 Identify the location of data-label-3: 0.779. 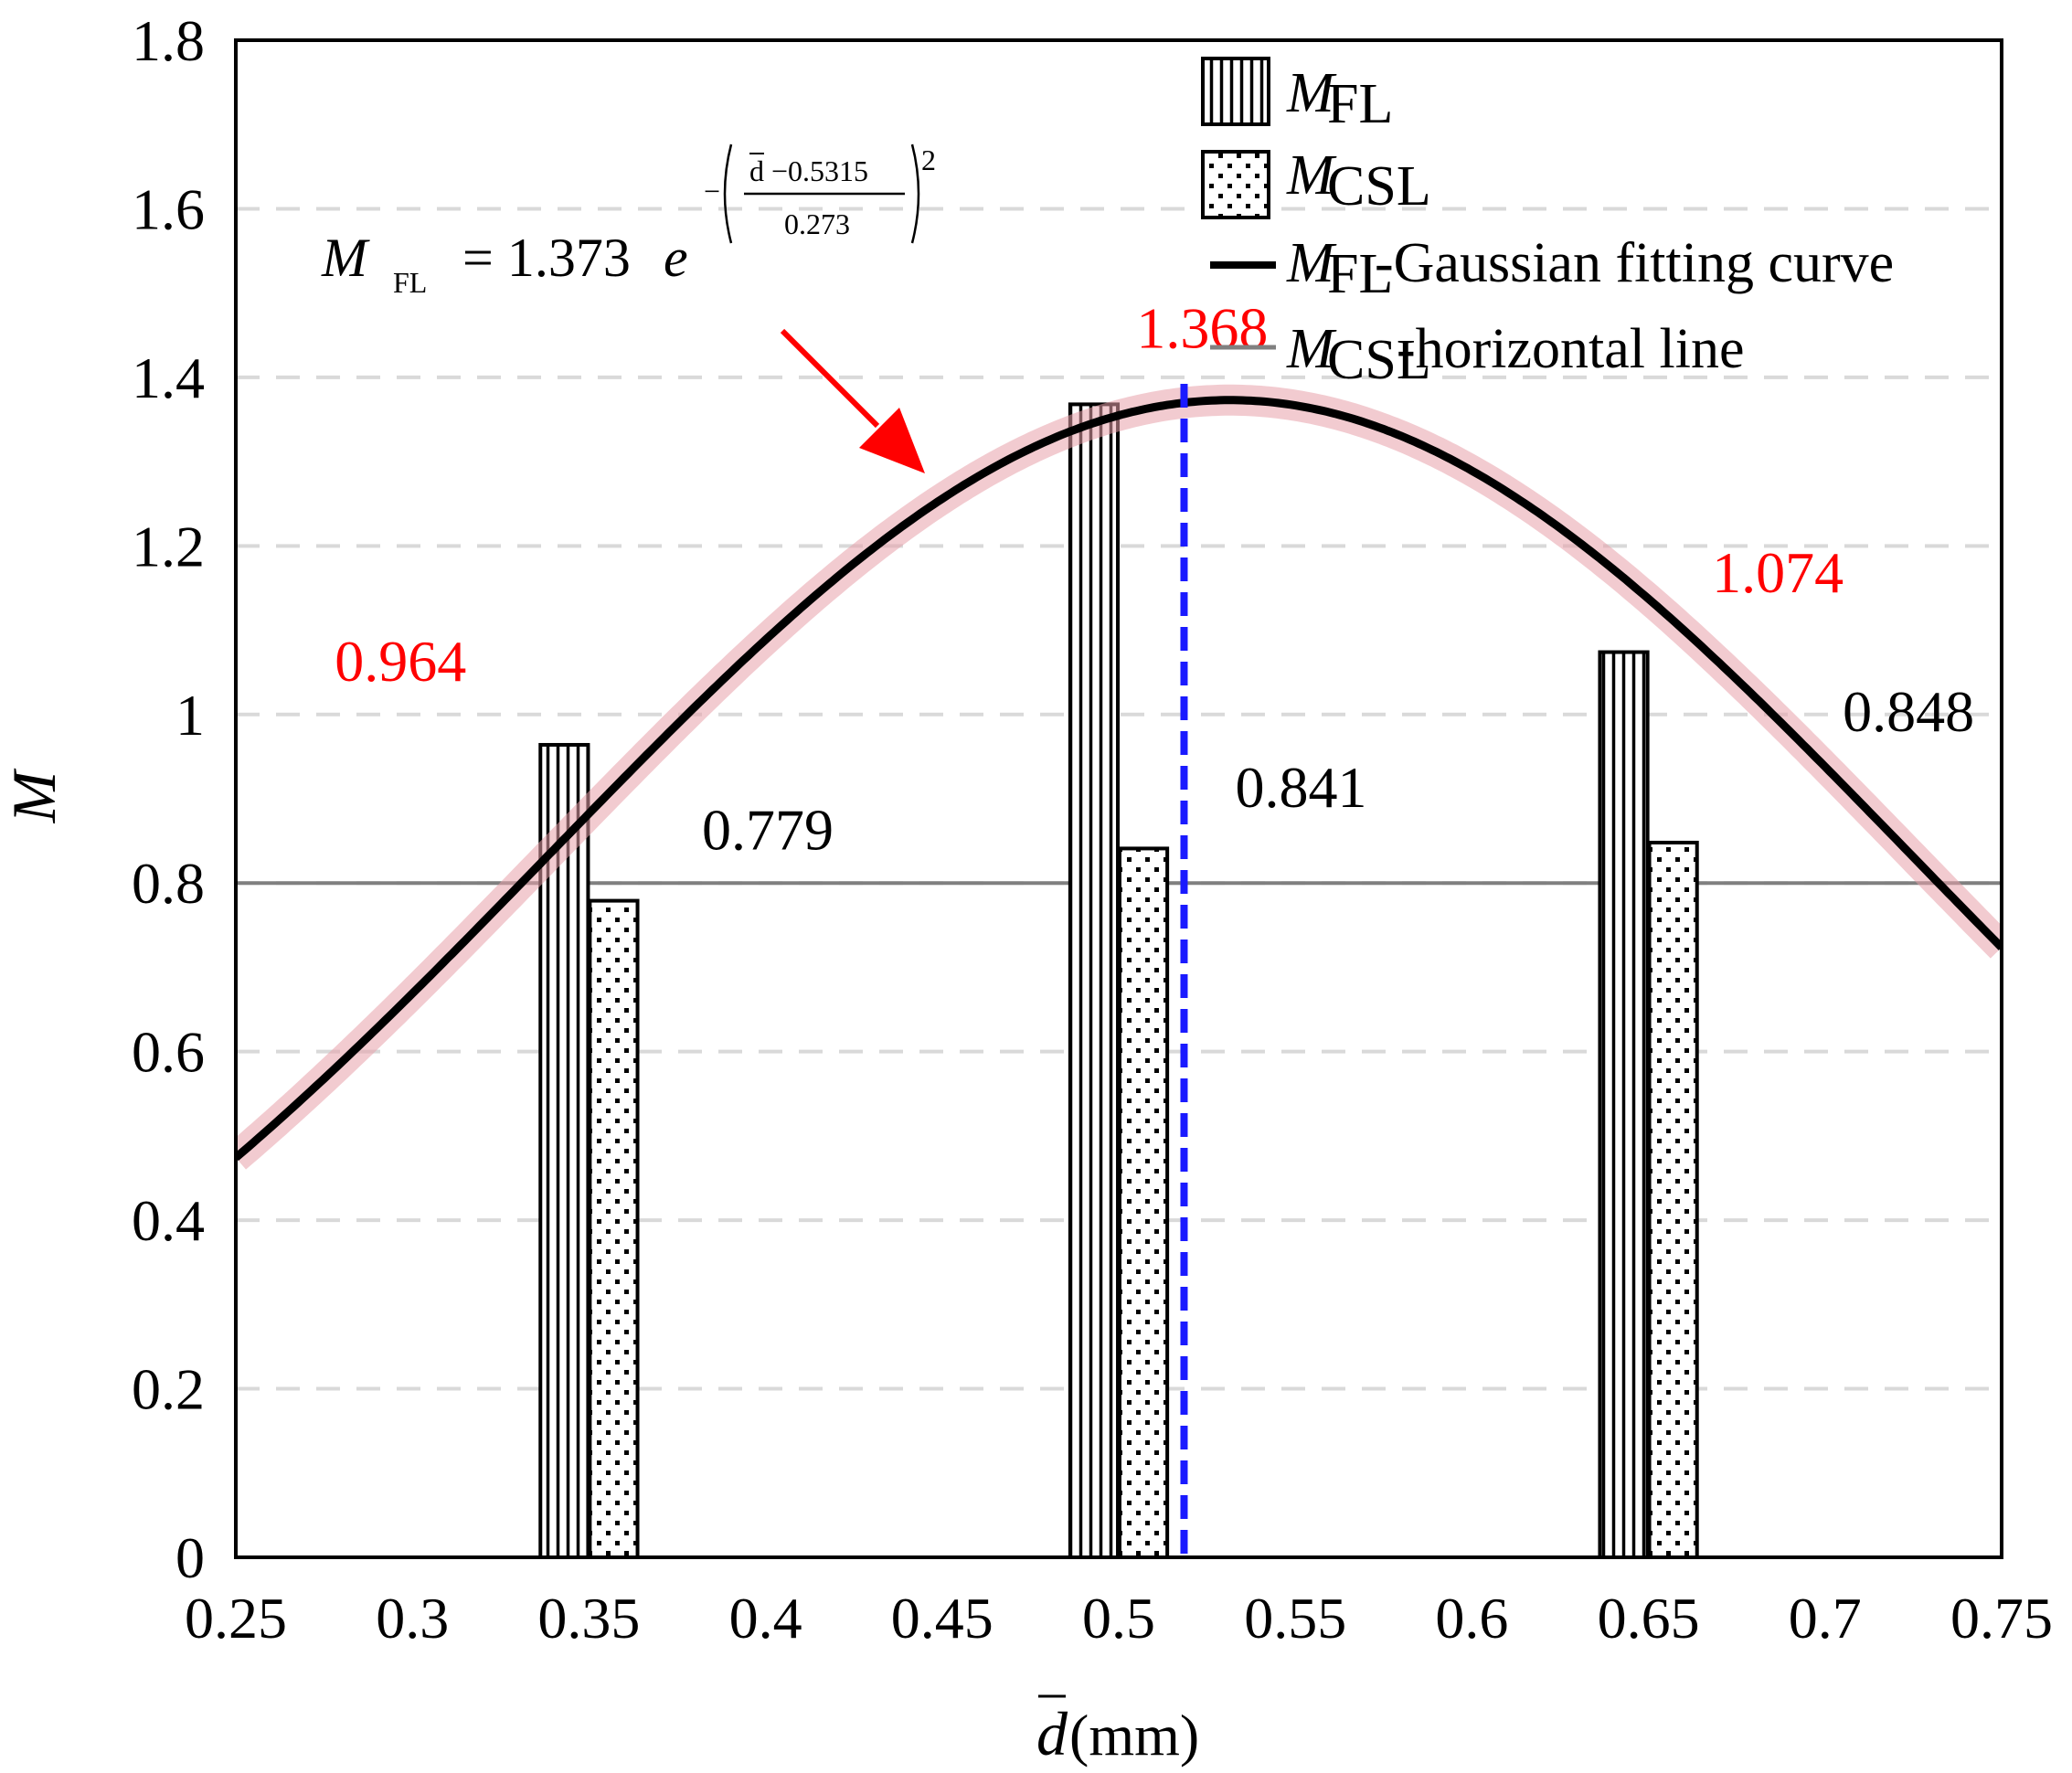
(768, 829).